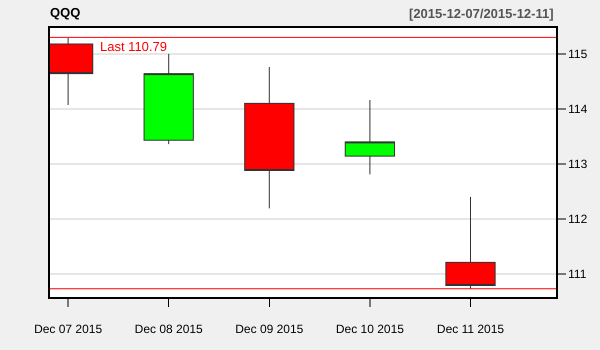 Image resolution: width=600 pixels, height=350 pixels. I want to click on y-tick-label: 111, so click(577, 274).